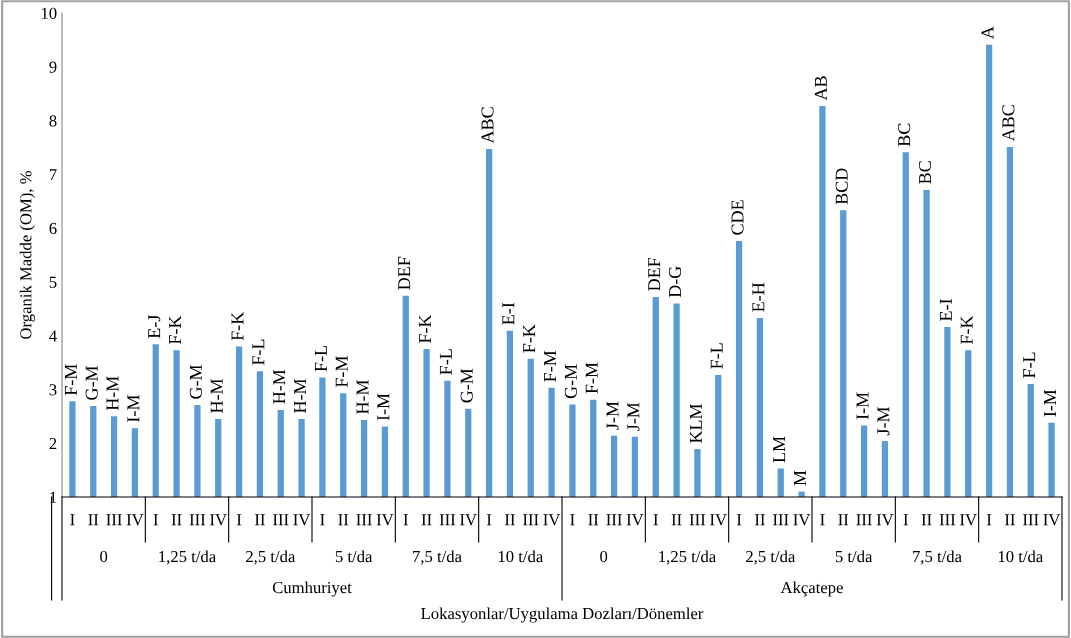 Image resolution: width=1071 pixels, height=638 pixels. What do you see at coordinates (404, 273) in the screenshot?
I see `data-label: DEF` at bounding box center [404, 273].